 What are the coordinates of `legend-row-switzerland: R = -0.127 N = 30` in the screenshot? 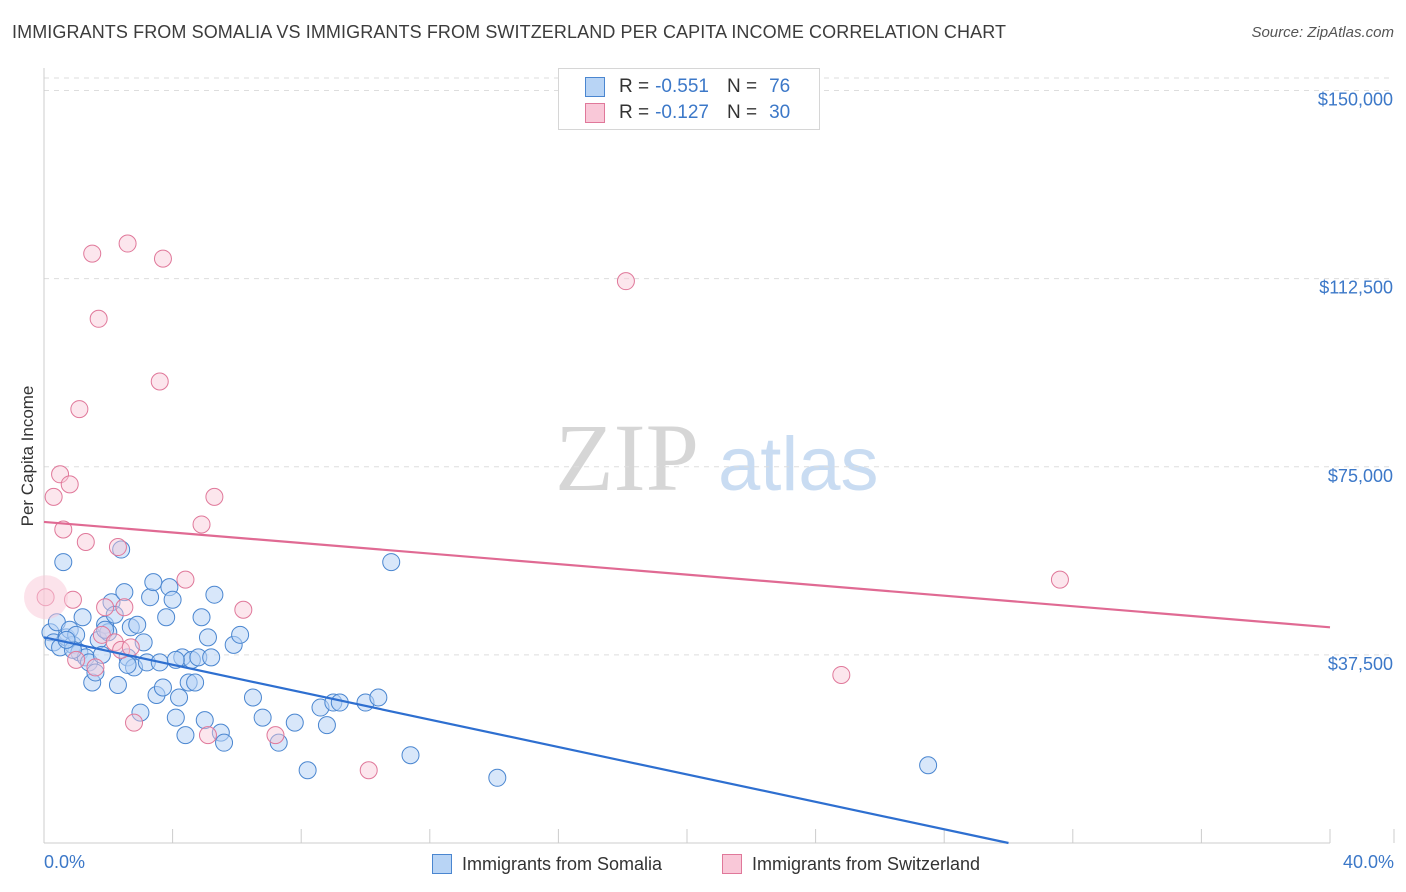 It's located at (687, 113).